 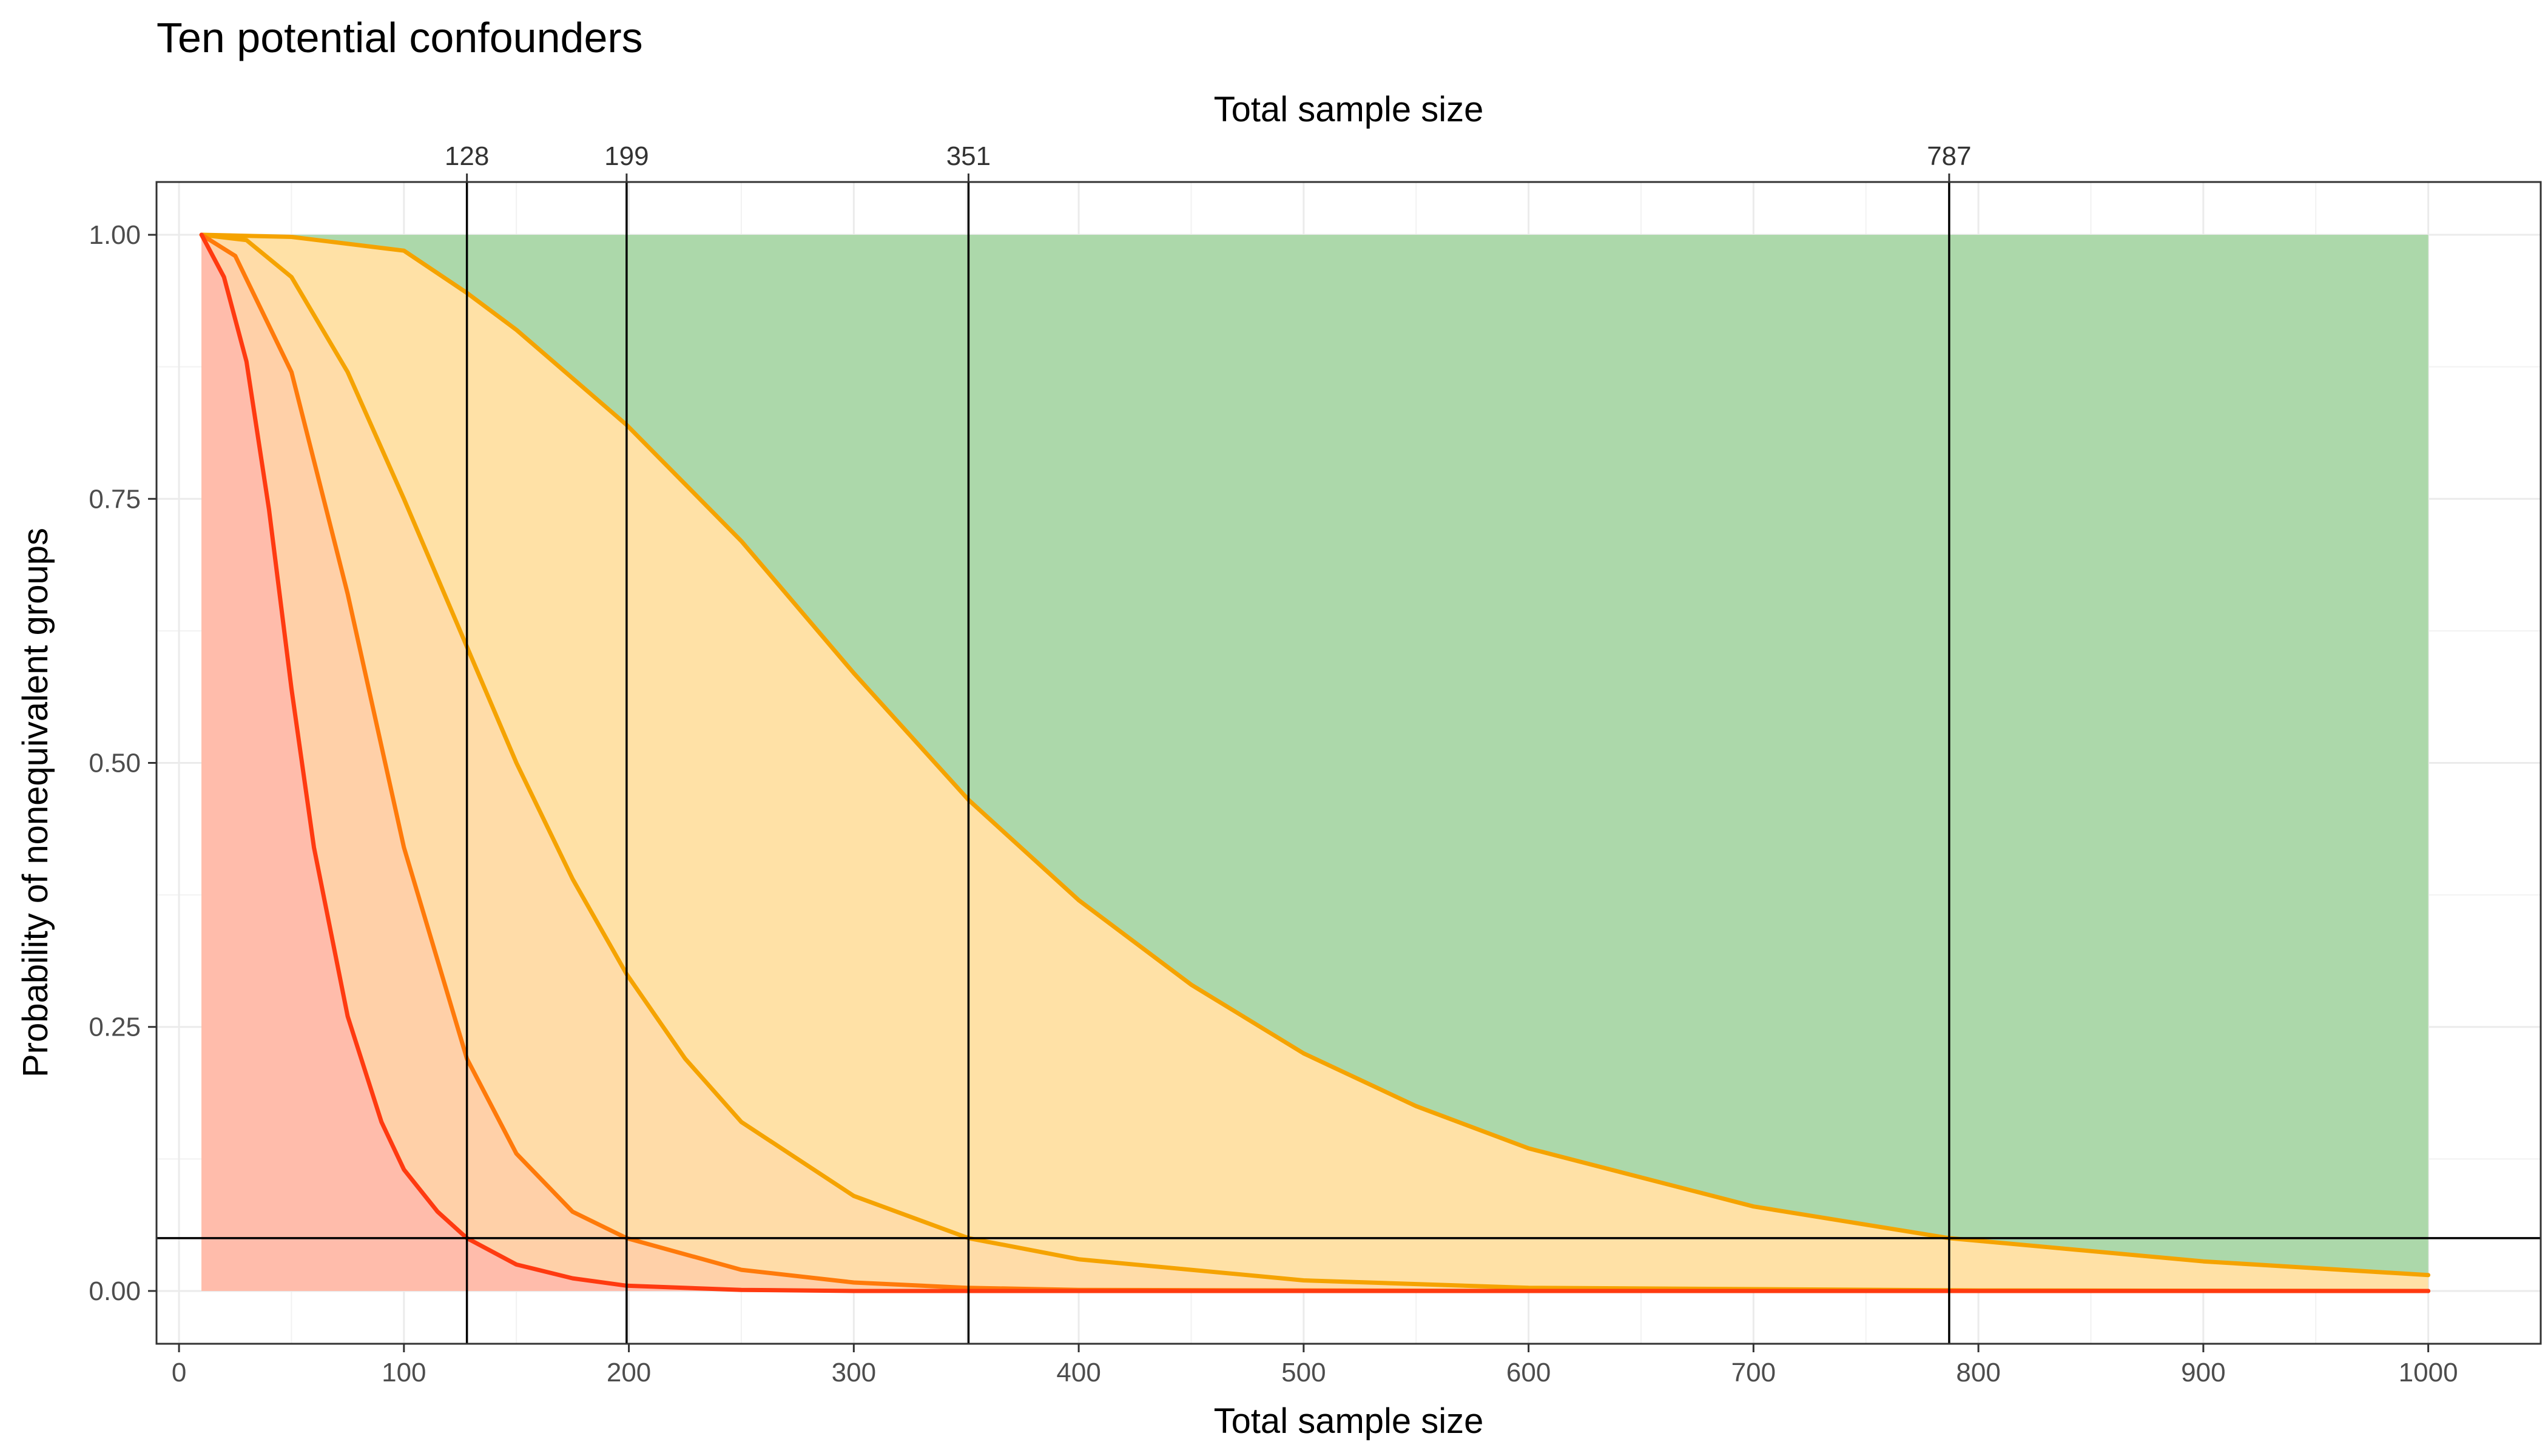 What do you see at coordinates (115, 235) in the screenshot?
I see `y-tick-label: 1.00` at bounding box center [115, 235].